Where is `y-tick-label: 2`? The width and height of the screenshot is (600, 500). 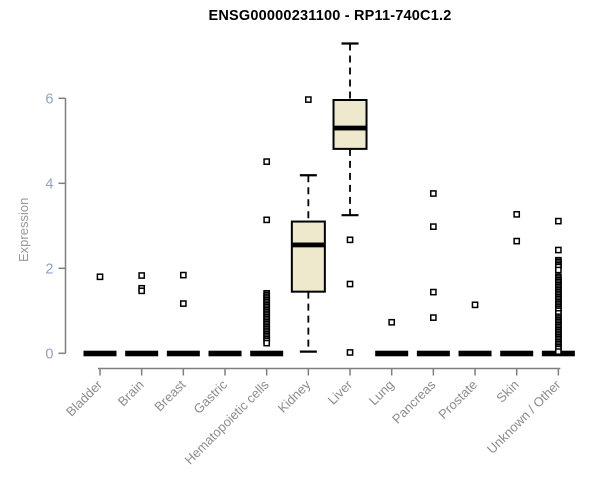 y-tick-label: 2 is located at coordinates (49, 269).